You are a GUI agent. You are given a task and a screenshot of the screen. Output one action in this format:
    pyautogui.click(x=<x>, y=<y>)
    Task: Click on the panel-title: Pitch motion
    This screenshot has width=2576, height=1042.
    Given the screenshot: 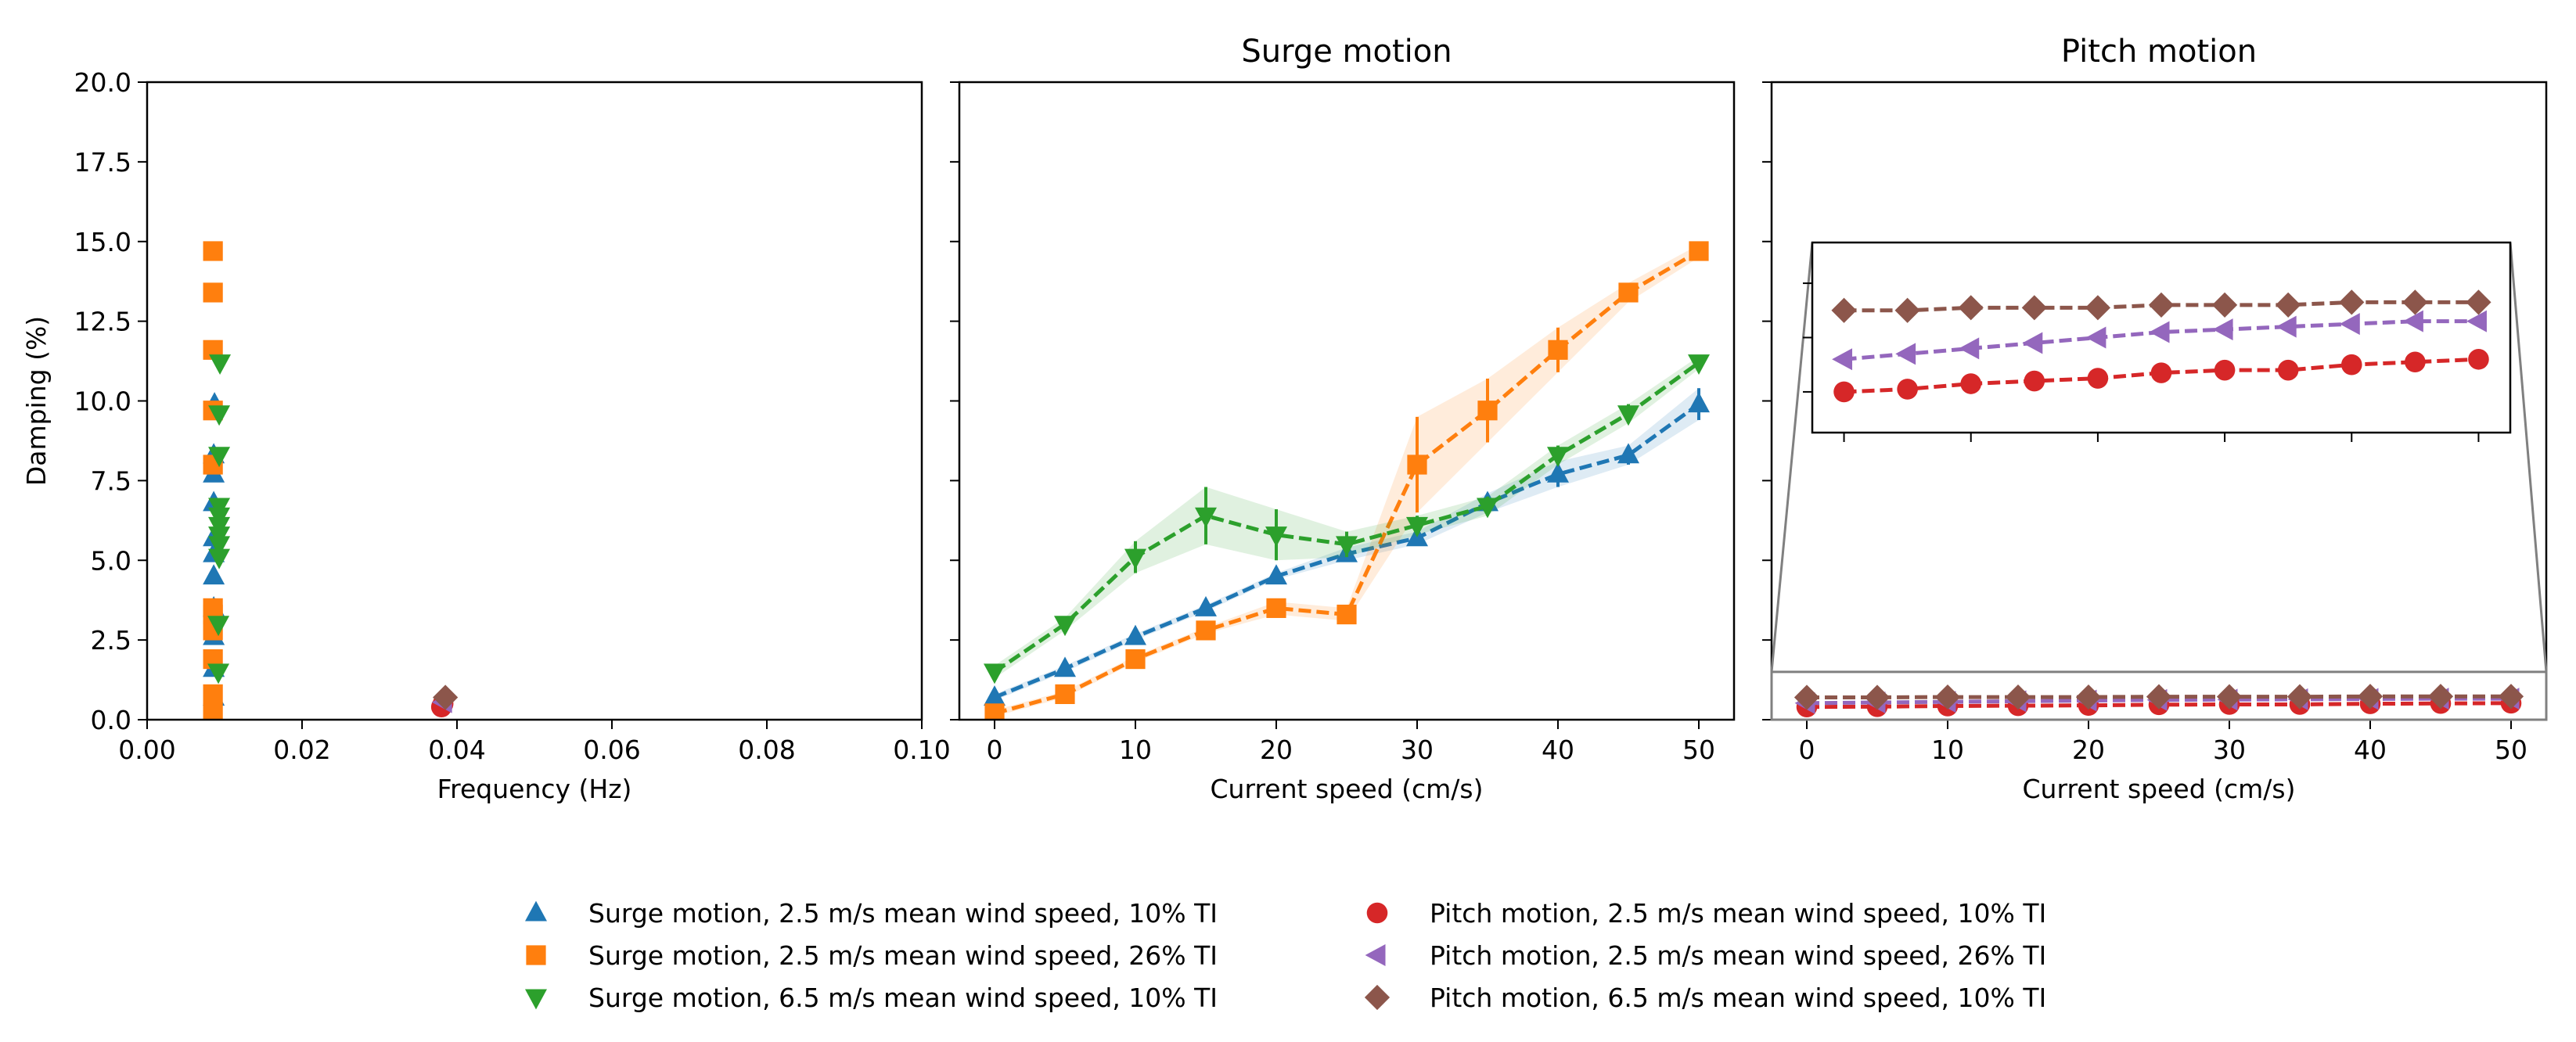 What is the action you would take?
    pyautogui.click(x=2159, y=52)
    